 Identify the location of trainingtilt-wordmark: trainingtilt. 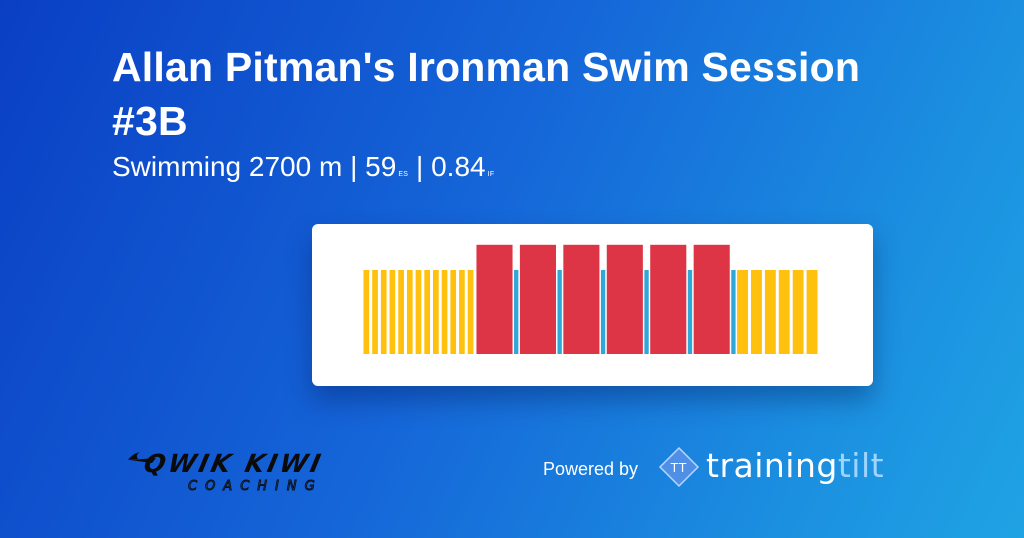
(795, 466).